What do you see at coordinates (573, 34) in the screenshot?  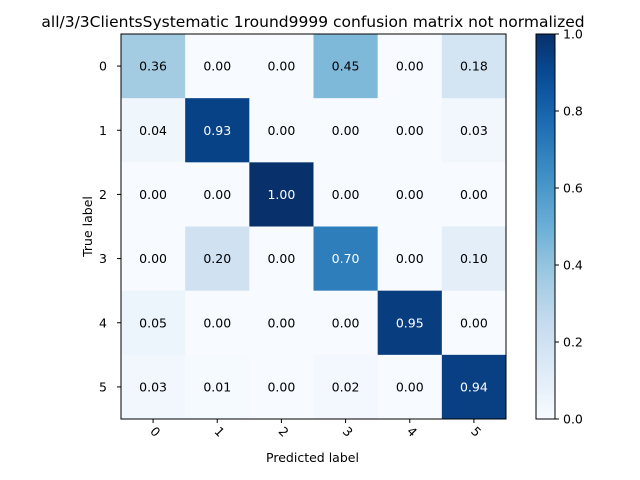 I see `colorbar-tick-label: 1.0` at bounding box center [573, 34].